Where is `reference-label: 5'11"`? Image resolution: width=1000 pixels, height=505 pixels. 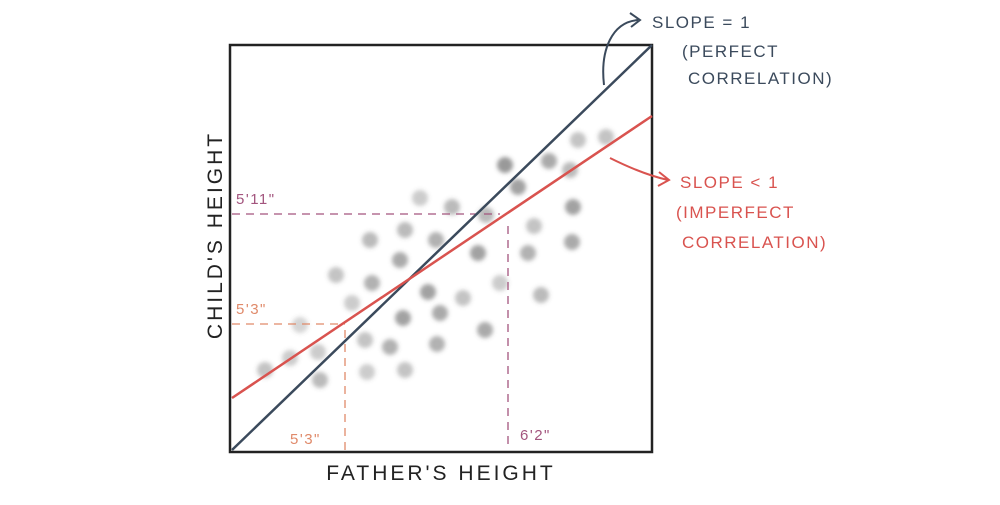
reference-label: 5'11" is located at coordinates (256, 199).